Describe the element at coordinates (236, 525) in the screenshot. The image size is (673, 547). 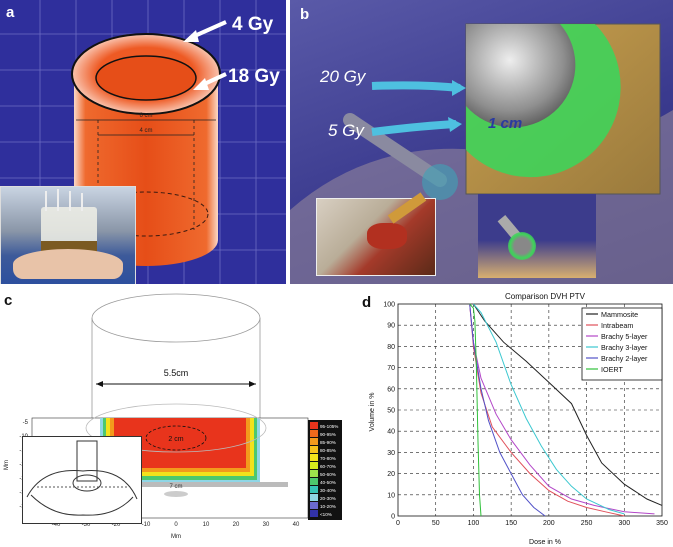
I see `svg-text: 20` at that location.